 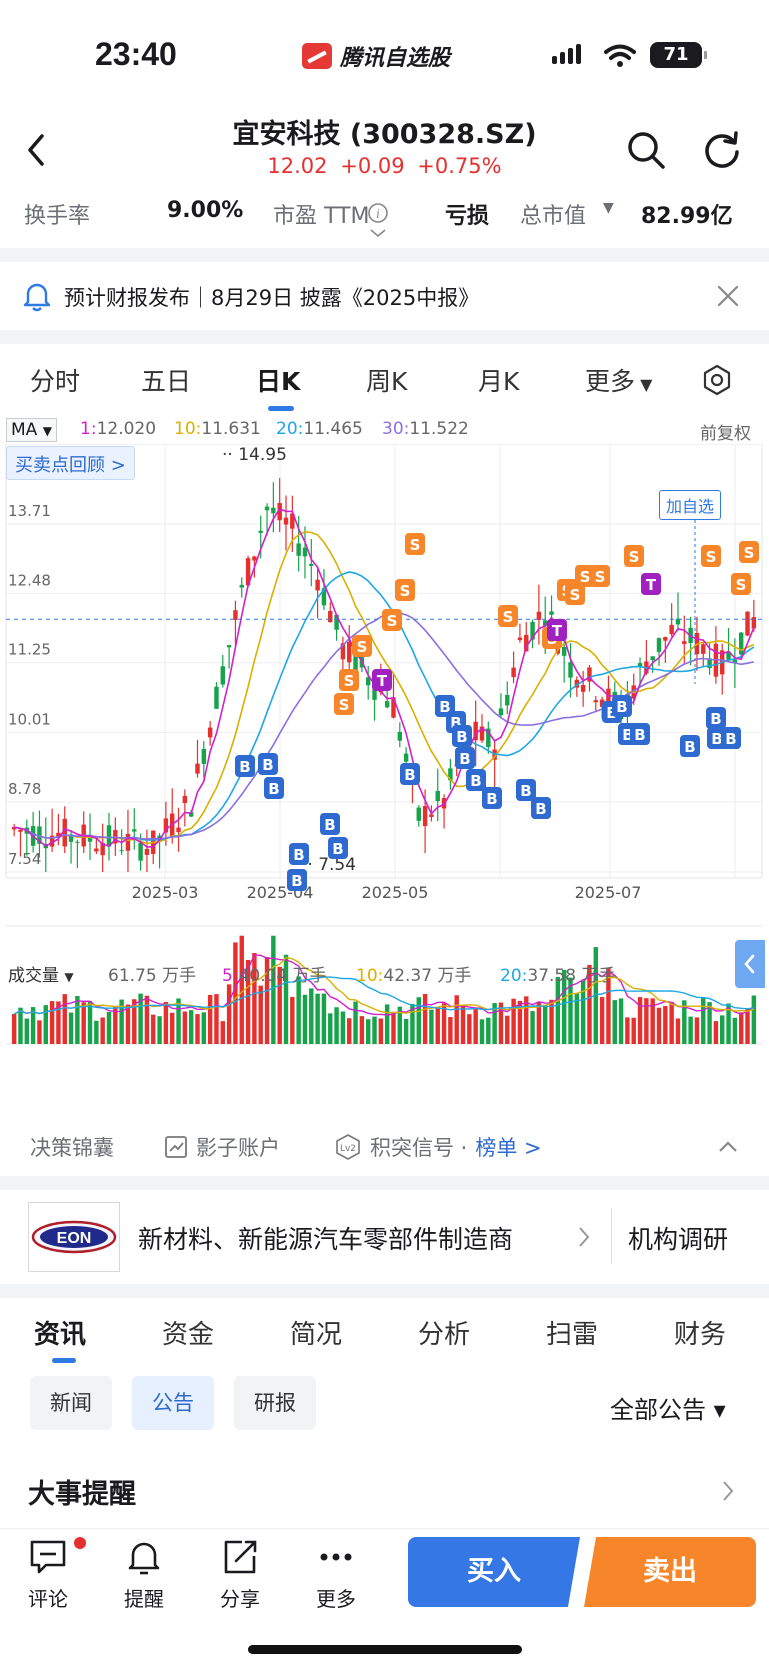 I want to click on tab-daily-k: 日K, so click(x=278, y=381).